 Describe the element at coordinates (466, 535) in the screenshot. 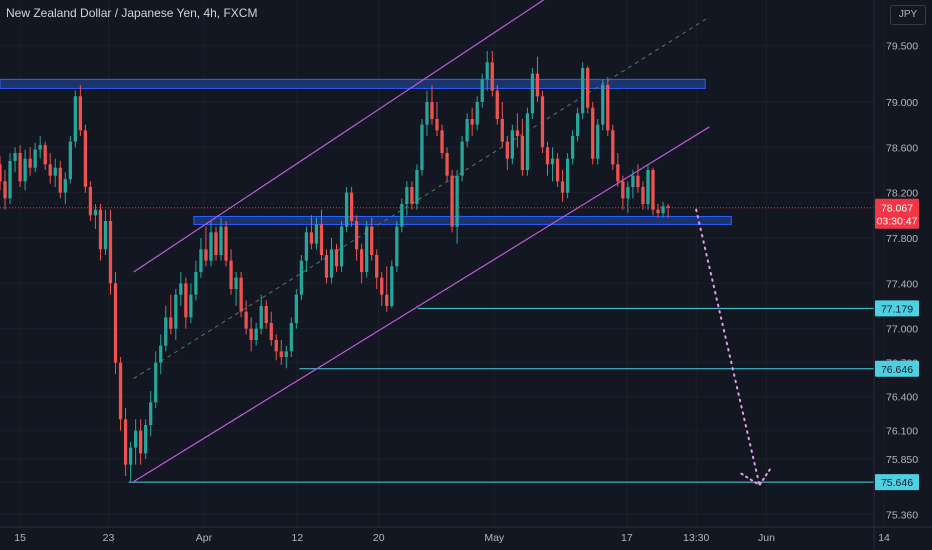

I see `time-axis: 15 23 Apr 12 20 May 17 13:30 Jun 14` at that location.